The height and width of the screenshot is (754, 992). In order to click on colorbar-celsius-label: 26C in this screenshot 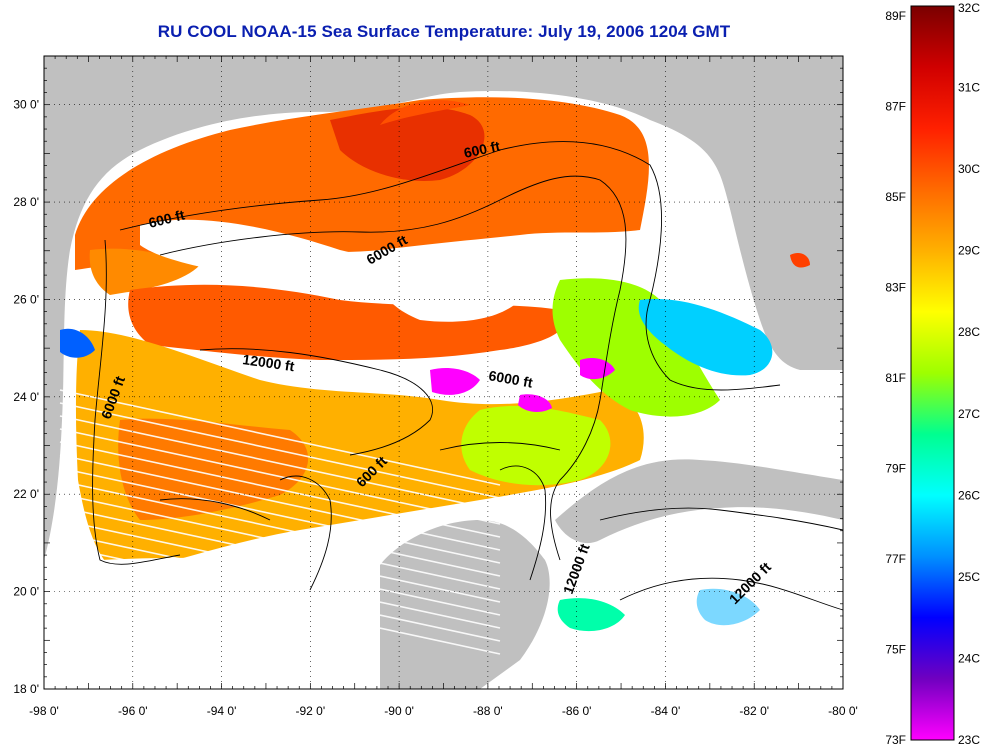, I will do `click(969, 495)`.